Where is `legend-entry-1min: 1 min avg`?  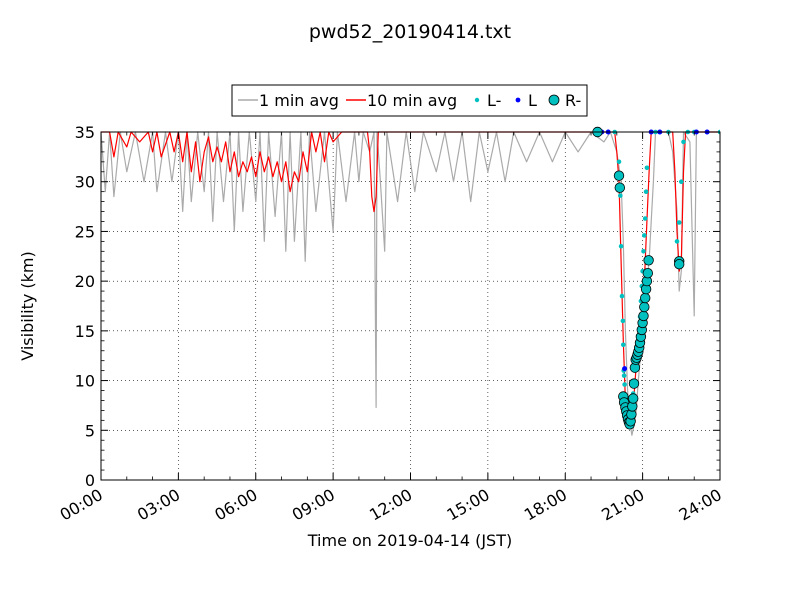 legend-entry-1min: 1 min avg is located at coordinates (288, 100).